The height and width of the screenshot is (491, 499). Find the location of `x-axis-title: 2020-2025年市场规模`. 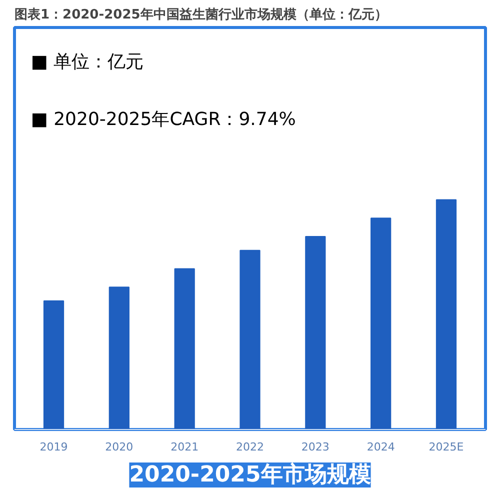

x-axis-title: 2020-2025年市场规模 is located at coordinates (250, 475).